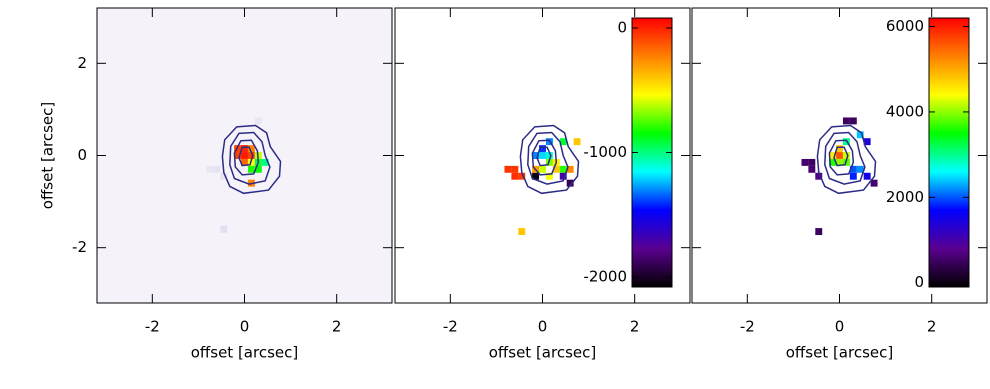 This screenshot has height=389, width=990. Describe the element at coordinates (905, 111) in the screenshot. I see `colorbar-tick-label: 4000` at that location.